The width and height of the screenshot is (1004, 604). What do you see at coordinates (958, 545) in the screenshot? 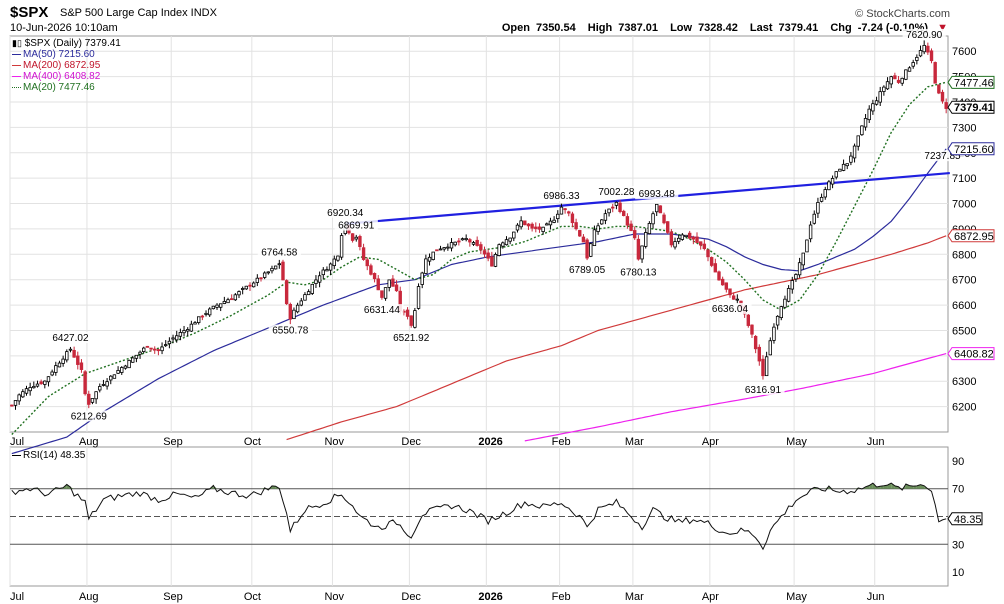
I see `rsi-tick-label: 30` at bounding box center [958, 545].